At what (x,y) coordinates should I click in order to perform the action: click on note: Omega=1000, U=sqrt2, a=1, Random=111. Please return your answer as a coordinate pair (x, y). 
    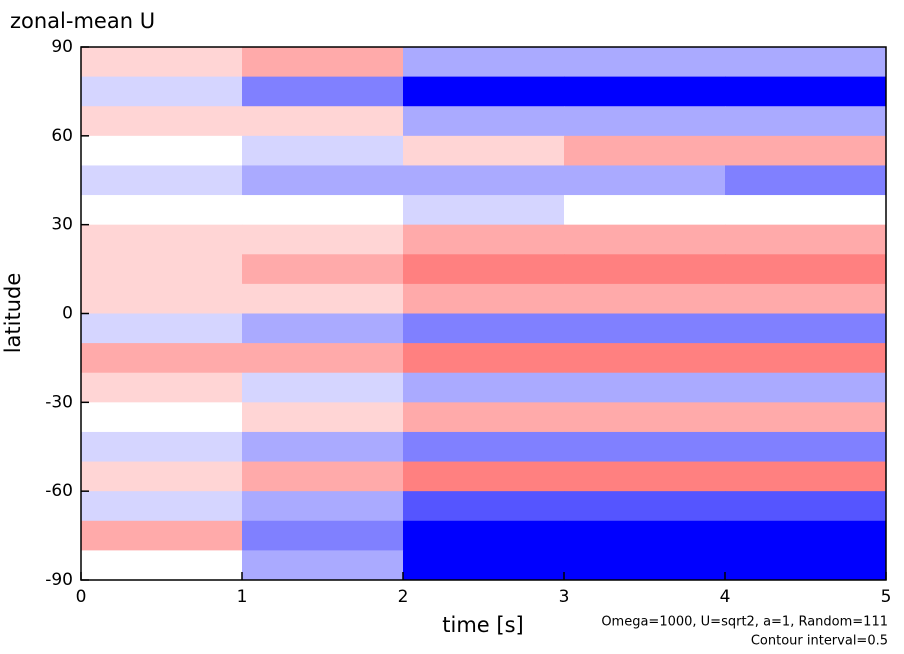
    Looking at the image, I should click on (744, 622).